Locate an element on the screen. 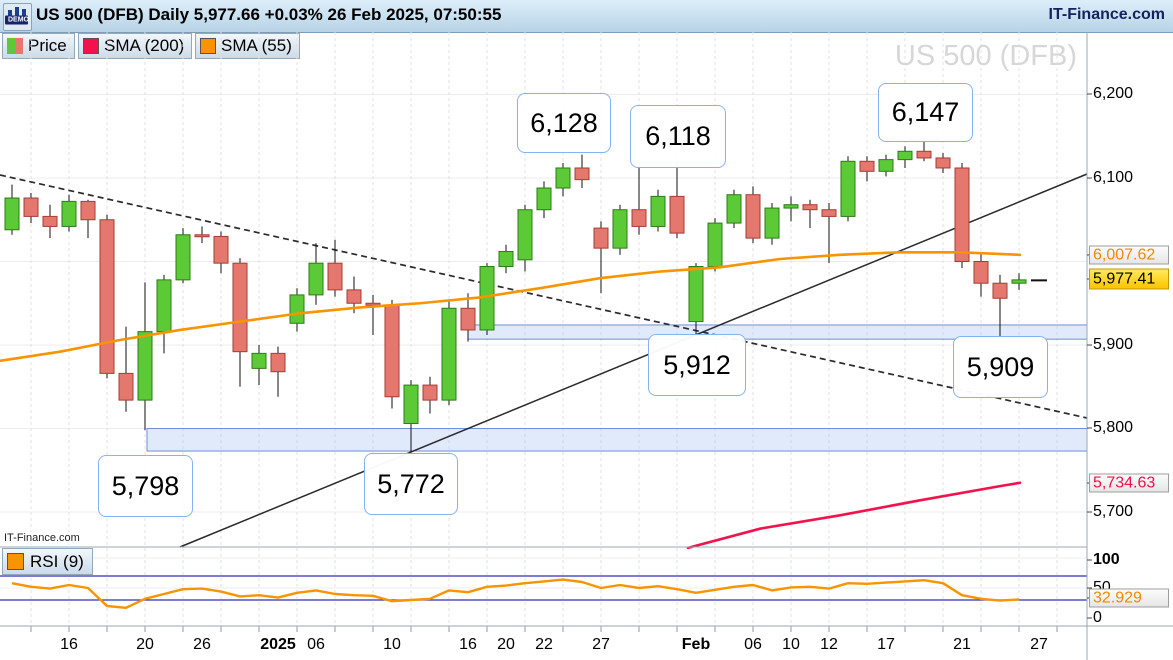  rsi-legend-button: RSI (9) is located at coordinates (47, 561).